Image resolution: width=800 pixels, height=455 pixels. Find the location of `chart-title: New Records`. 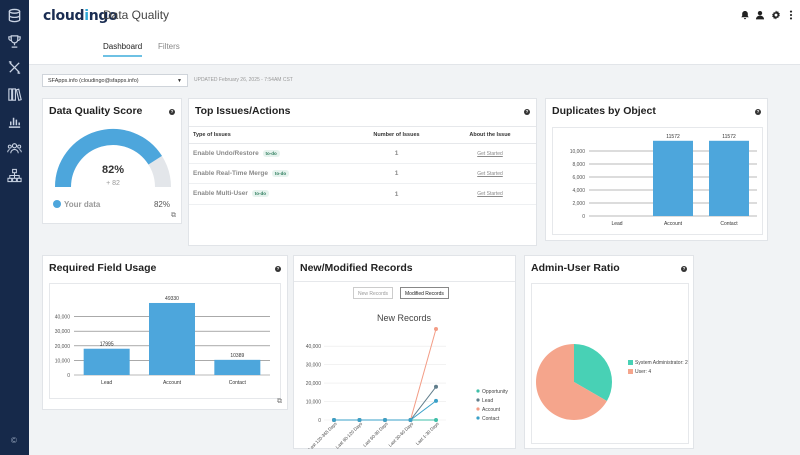

chart-title: New Records is located at coordinates (404, 318).